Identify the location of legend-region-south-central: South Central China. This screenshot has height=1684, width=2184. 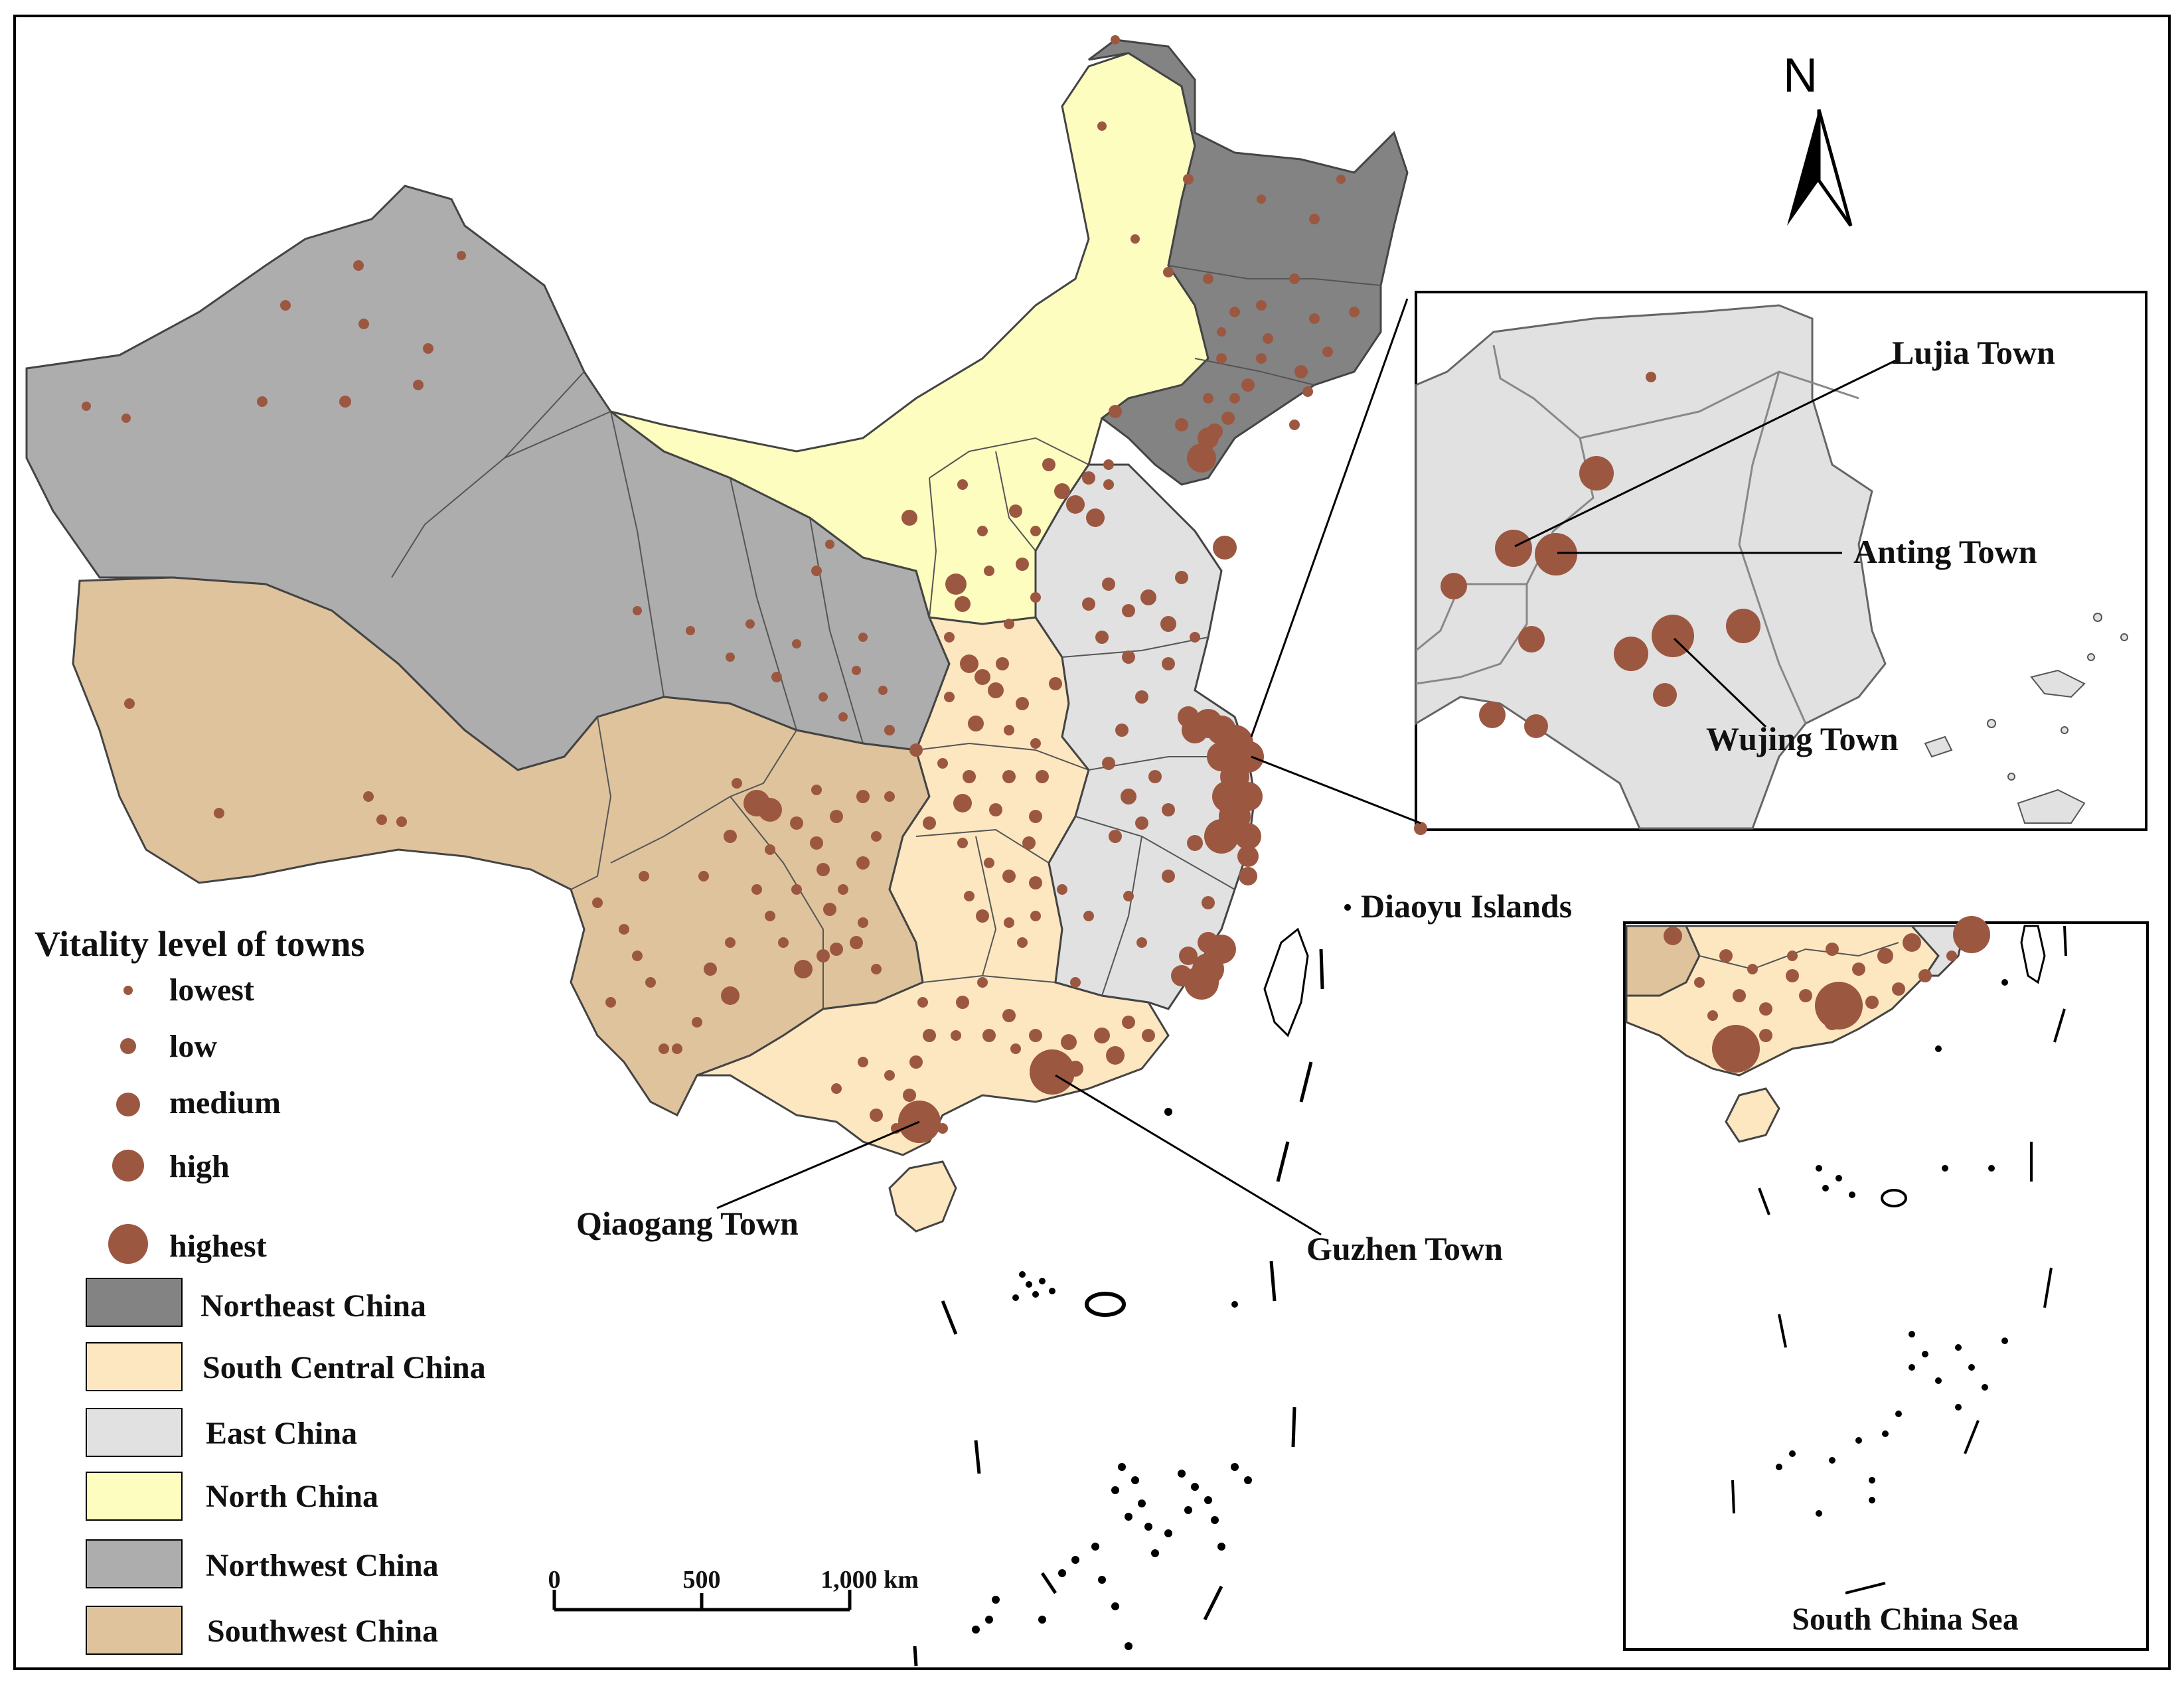
(344, 1367).